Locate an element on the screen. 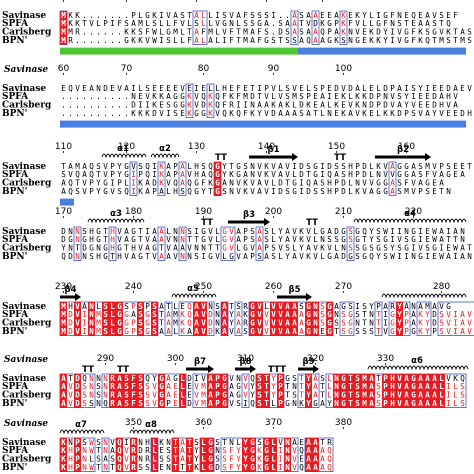  conservation-box is located at coordinates (133, 178).